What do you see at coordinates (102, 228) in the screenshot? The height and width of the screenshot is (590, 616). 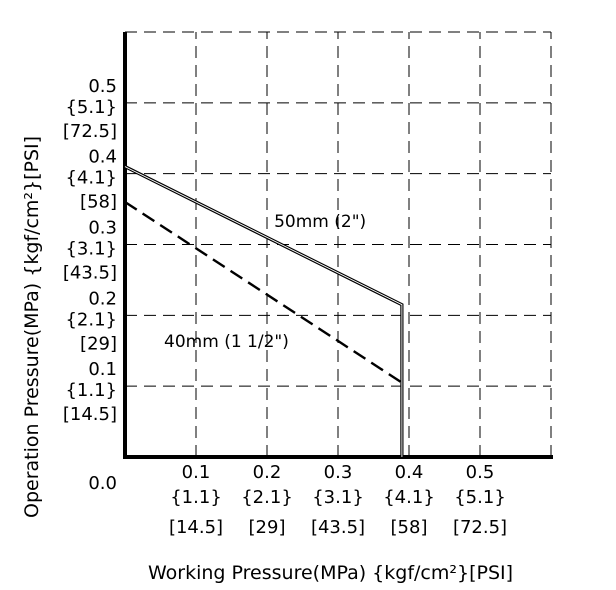 I see `y-tick-mpa: 0.3` at bounding box center [102, 228].